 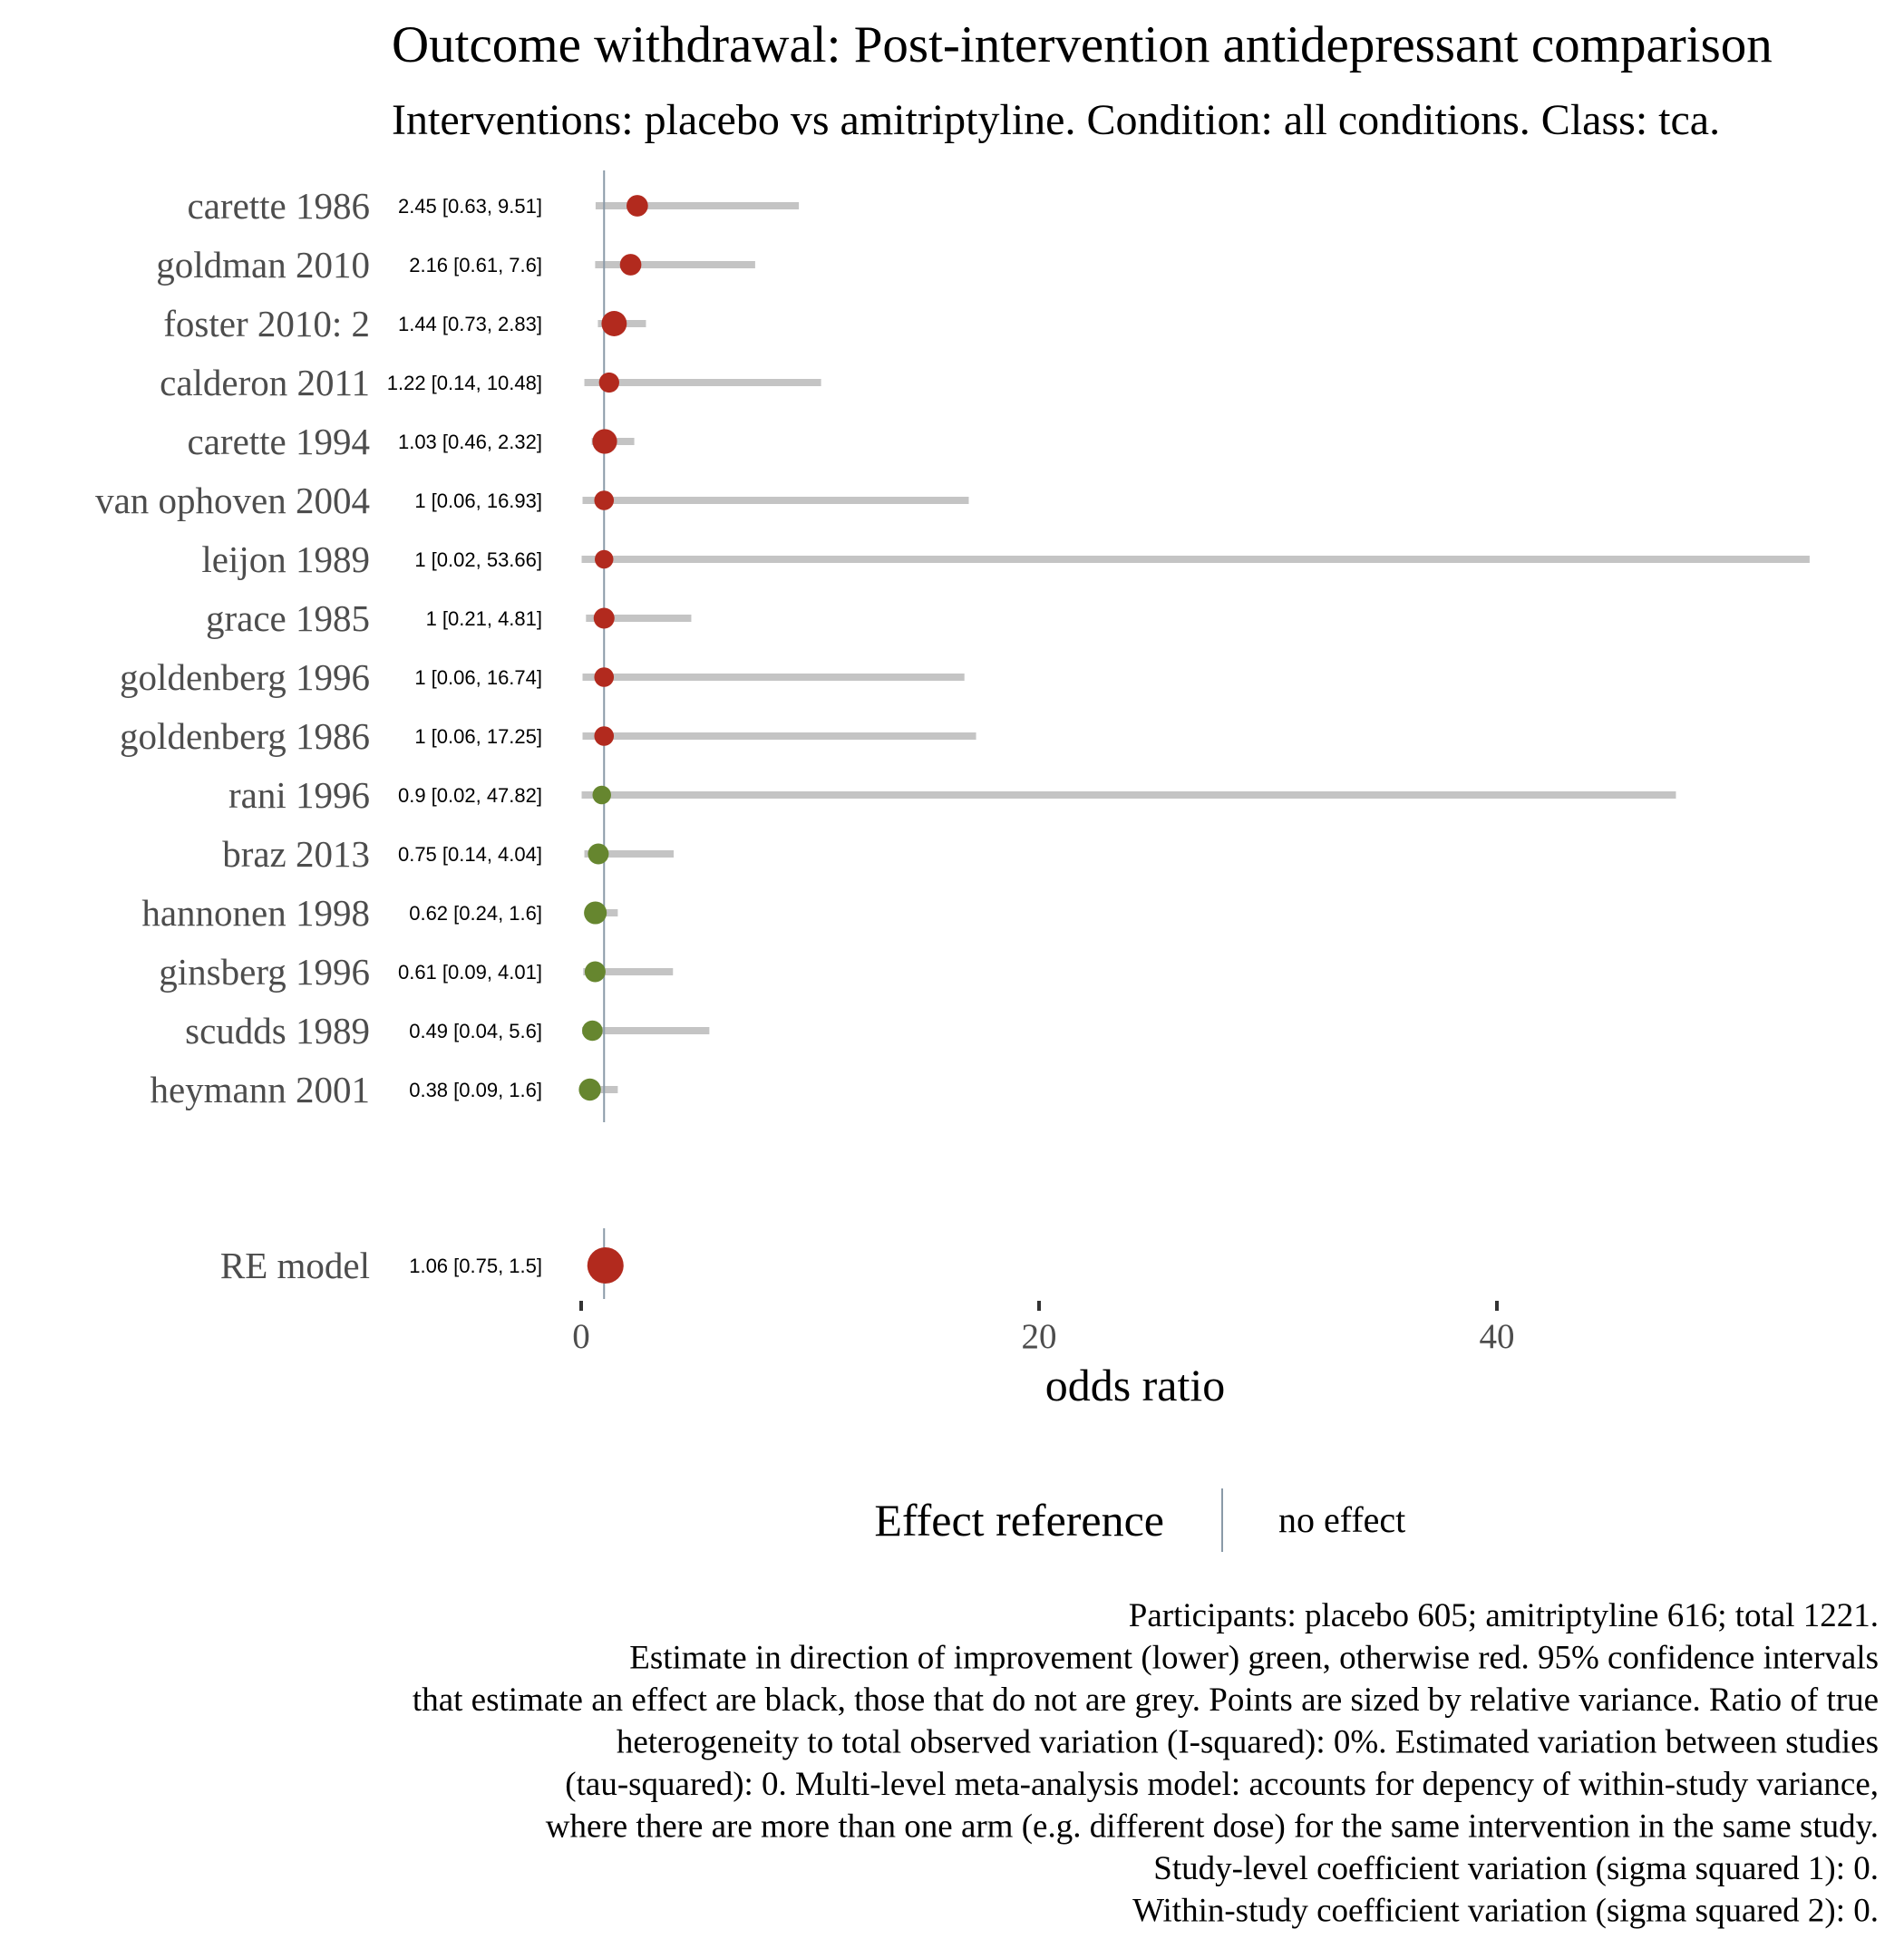 What do you see at coordinates (1341, 1519) in the screenshot?
I see `legend-label: no effect` at bounding box center [1341, 1519].